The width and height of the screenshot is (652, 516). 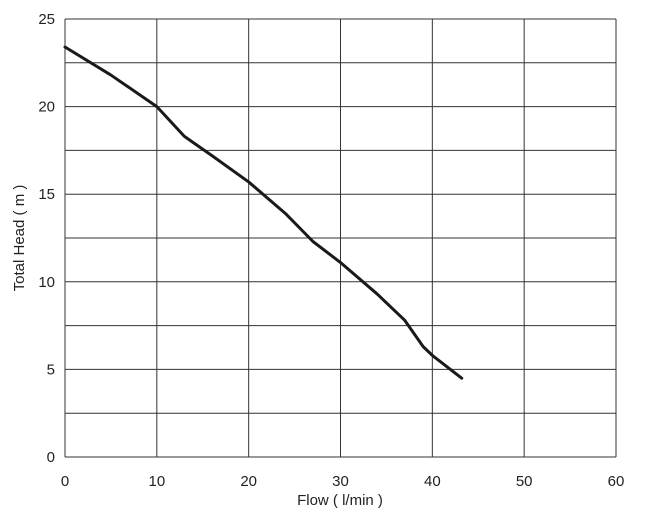 What do you see at coordinates (51, 369) in the screenshot?
I see `y-tick-label: 5` at bounding box center [51, 369].